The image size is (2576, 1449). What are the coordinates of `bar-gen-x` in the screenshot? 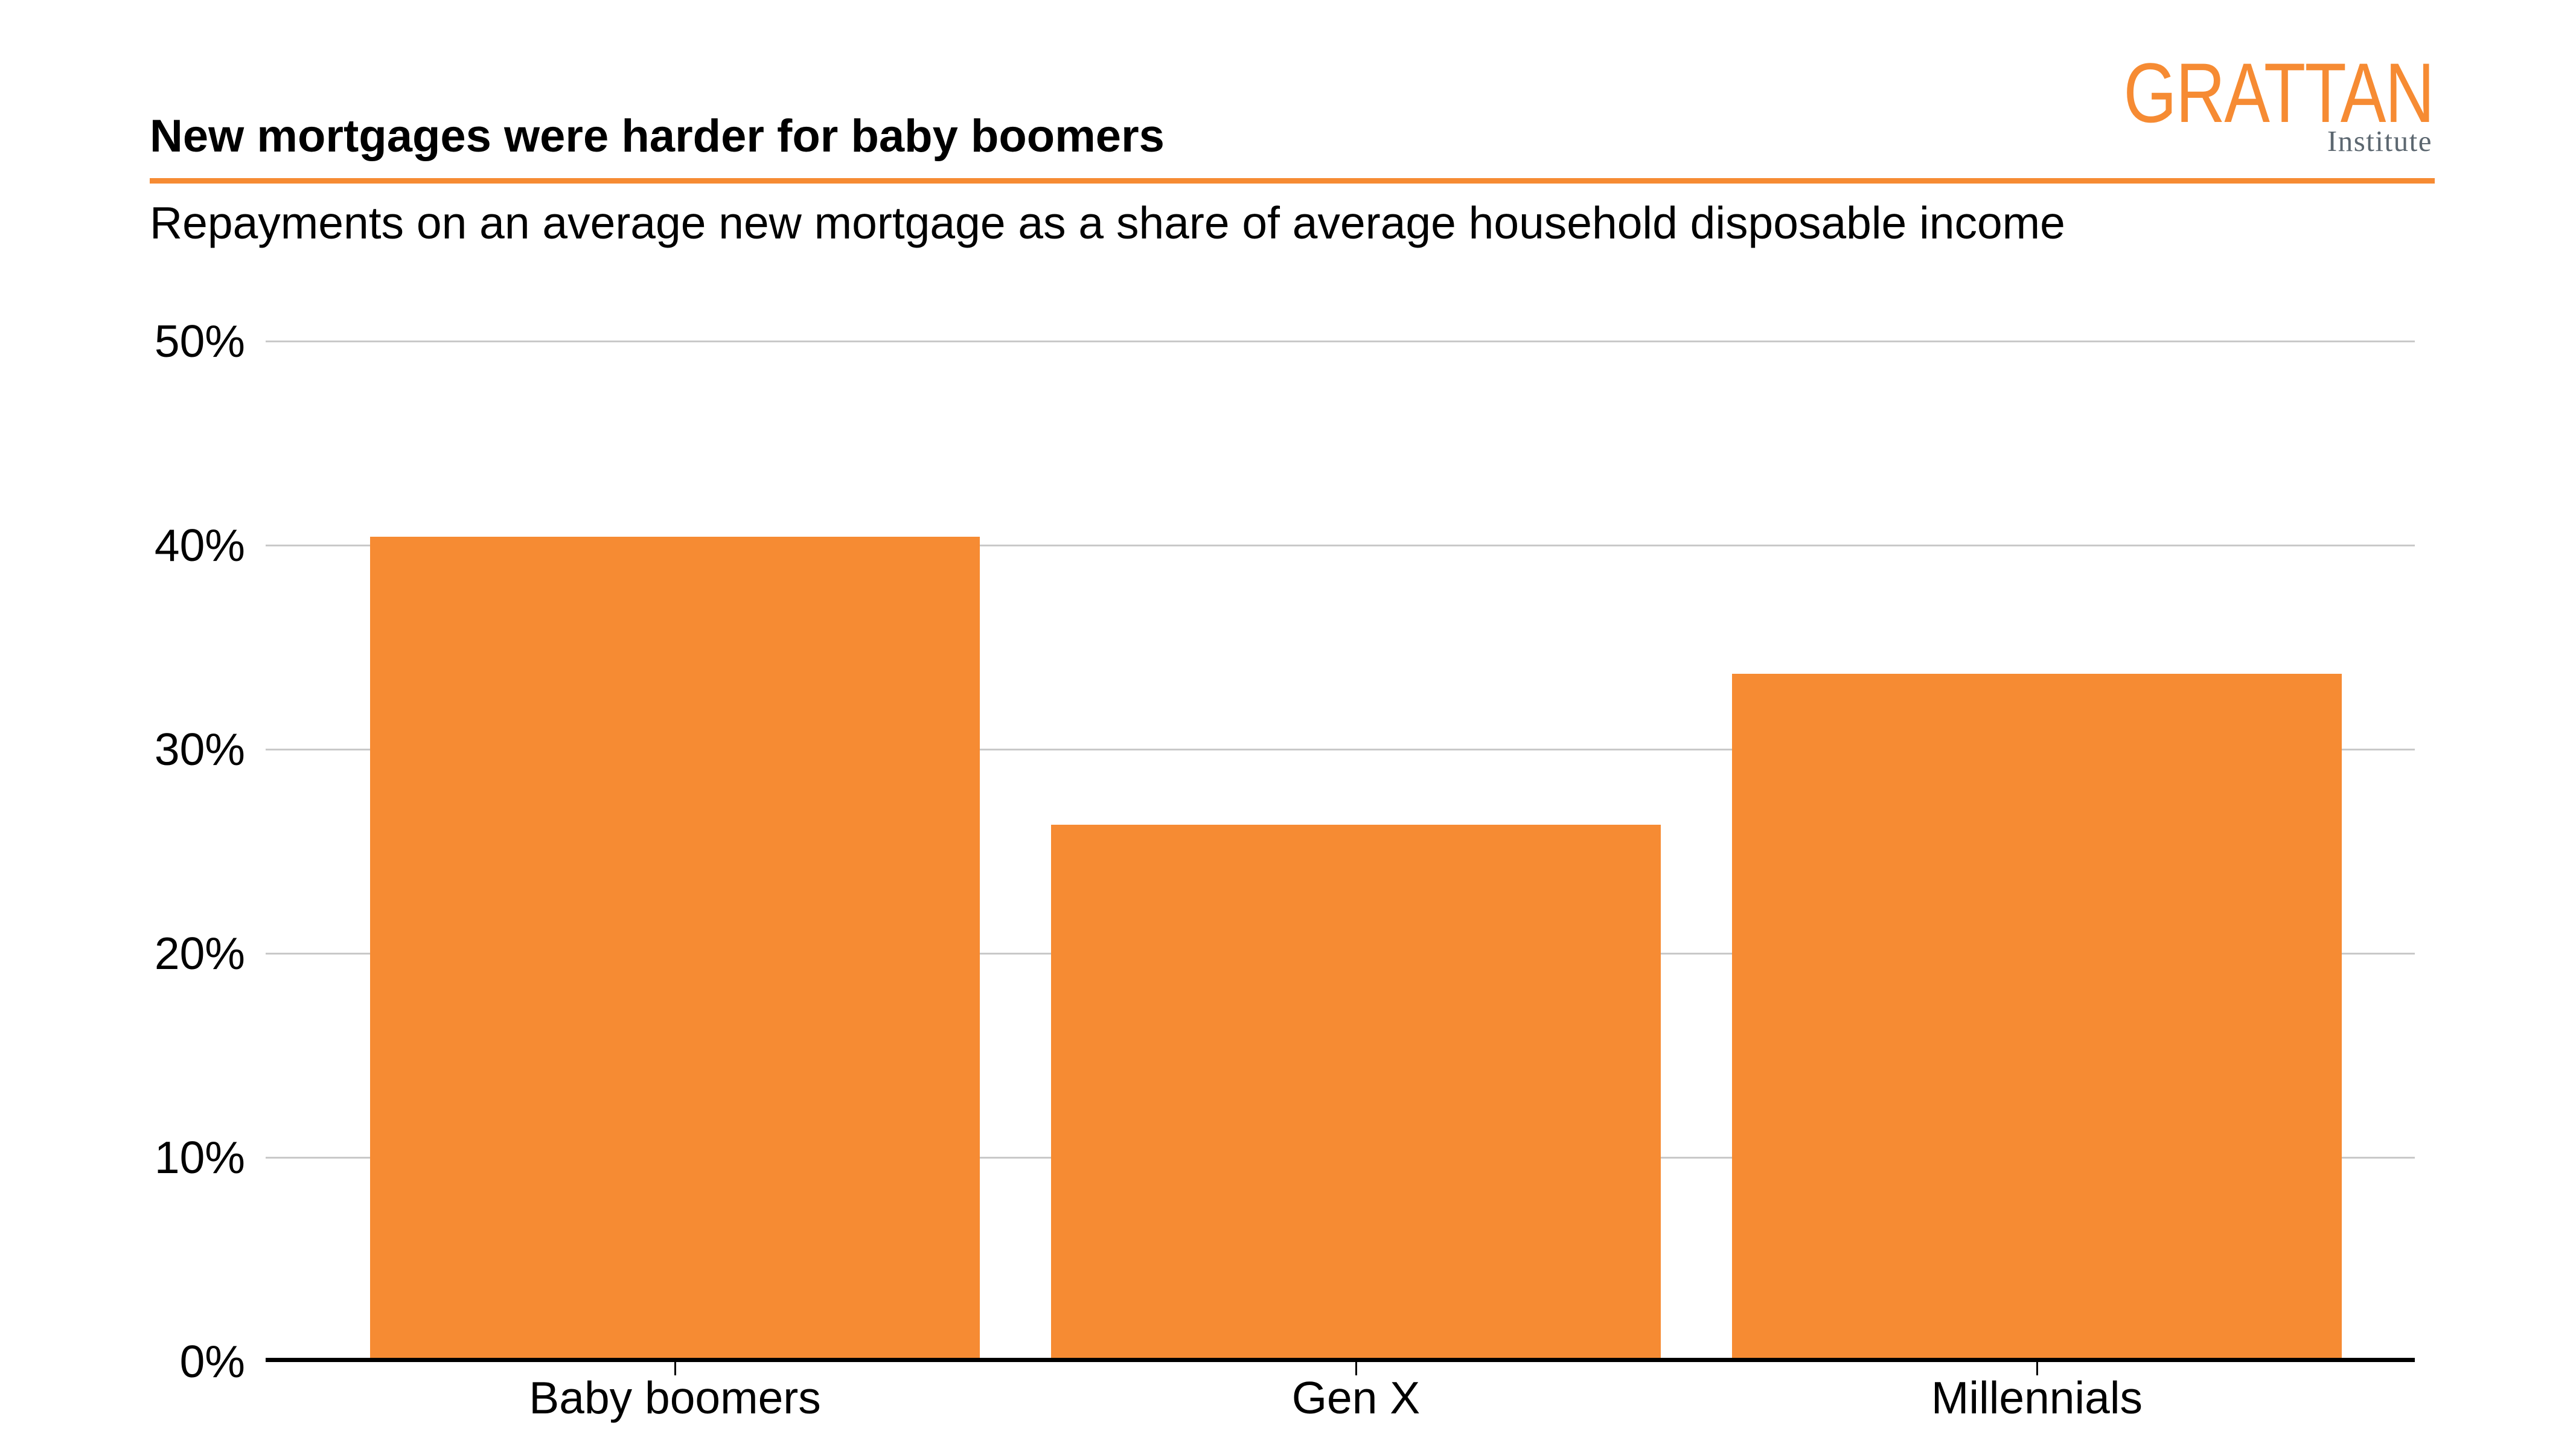 It's located at (1356, 1091).